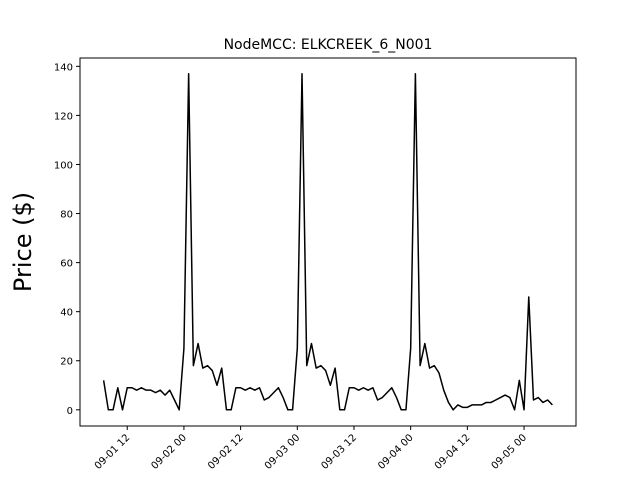  I want to click on x-tick-label: 09-02 00, so click(169, 452).